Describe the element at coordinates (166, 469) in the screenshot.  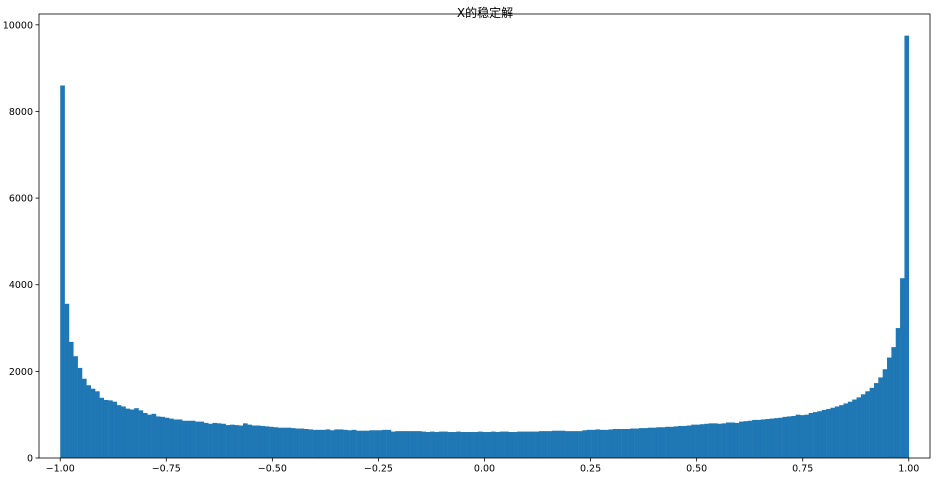
I see `x-tick-label: −0.75` at that location.